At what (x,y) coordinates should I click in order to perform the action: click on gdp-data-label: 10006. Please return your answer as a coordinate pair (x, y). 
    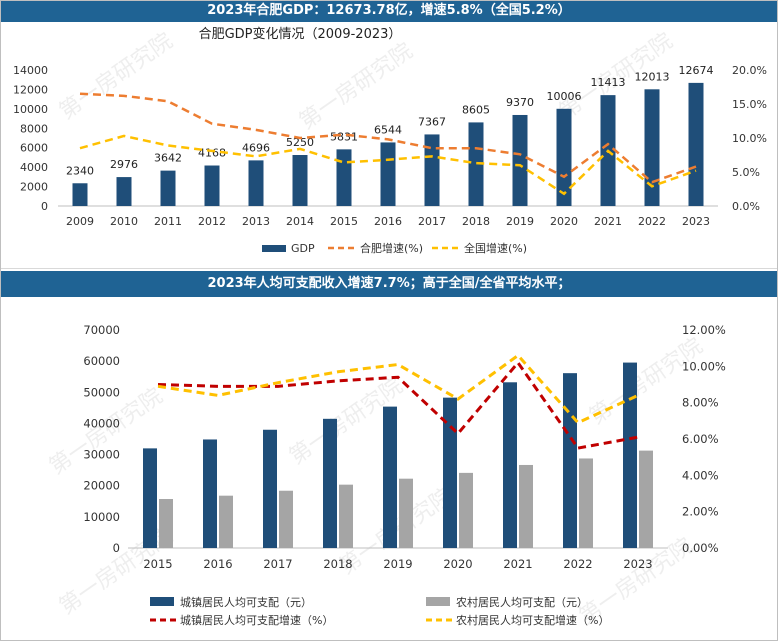
    Looking at the image, I should click on (564, 96).